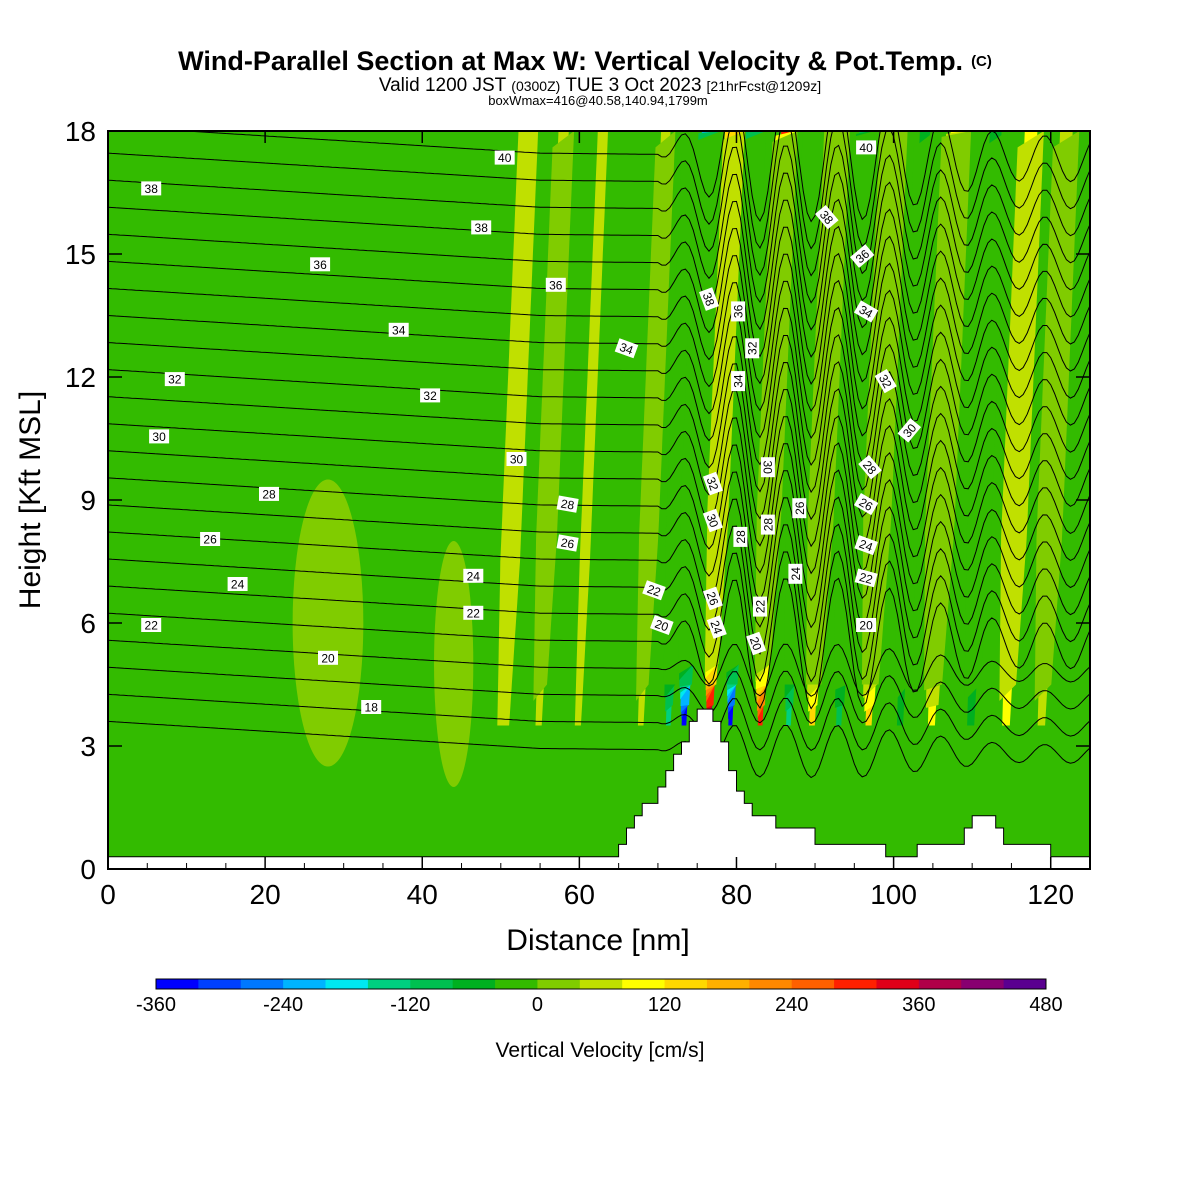 The width and height of the screenshot is (1200, 1200). I want to click on x-tick-label: 100, so click(893, 894).